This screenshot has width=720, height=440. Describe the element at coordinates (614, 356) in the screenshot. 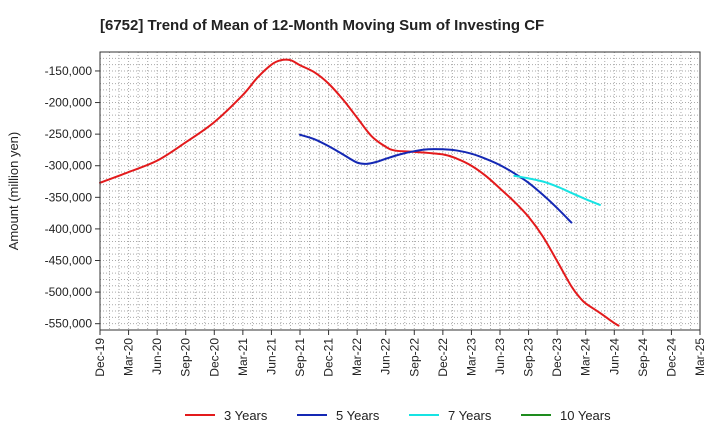

I see `x-tick-label: Jun-24` at that location.